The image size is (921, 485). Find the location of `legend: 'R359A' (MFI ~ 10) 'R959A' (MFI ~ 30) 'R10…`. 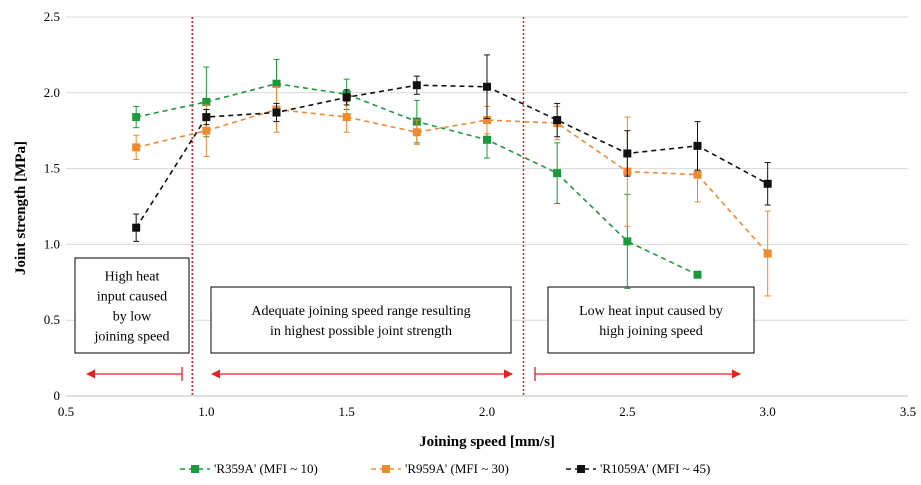

legend: 'R359A' (MFI ~ 10) 'R959A' (MFI ~ 30) 'R10… is located at coordinates (445, 468).